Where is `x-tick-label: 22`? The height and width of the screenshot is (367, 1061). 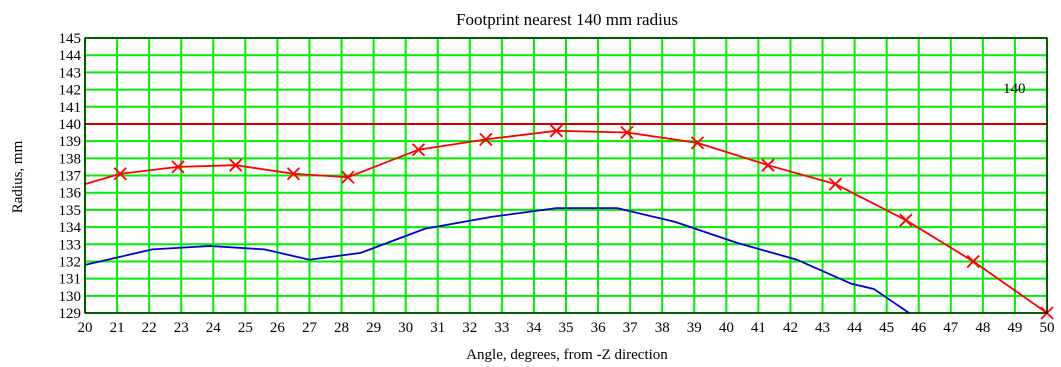
x-tick-label: 22 is located at coordinates (149, 328).